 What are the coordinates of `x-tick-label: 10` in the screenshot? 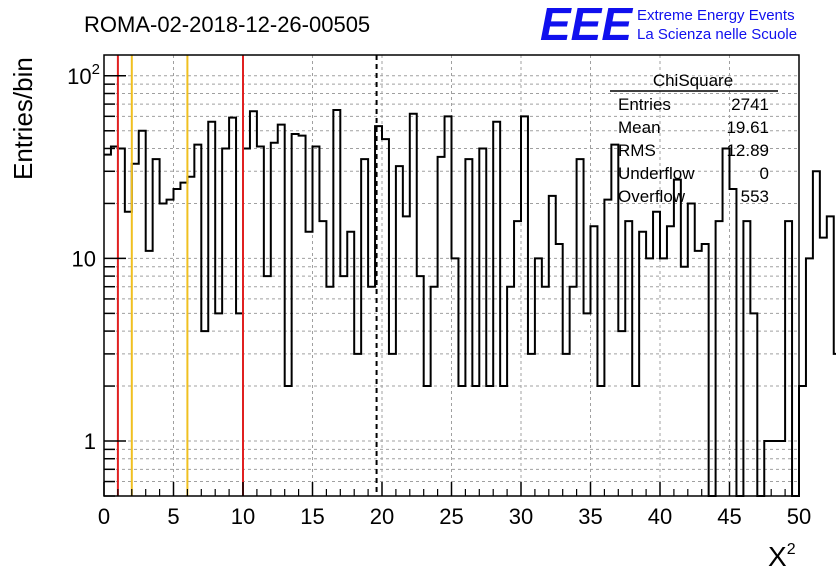 It's located at (243, 516).